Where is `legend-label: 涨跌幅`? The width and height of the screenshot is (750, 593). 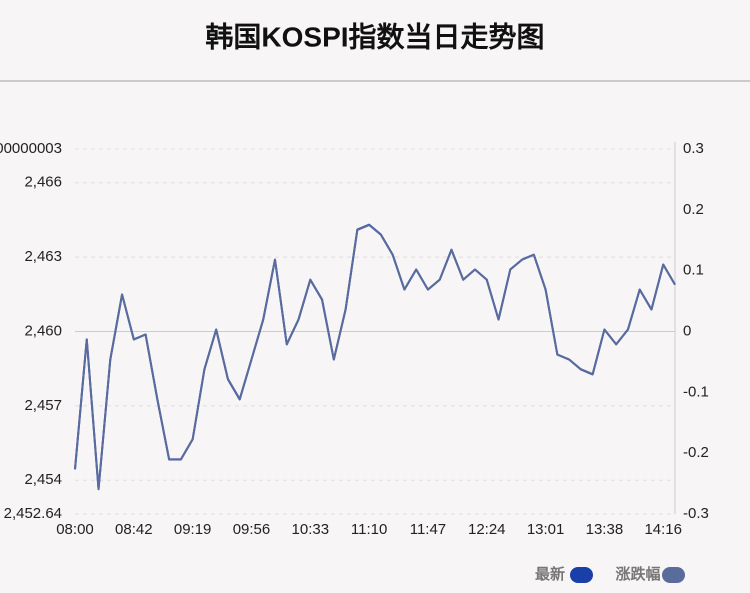
legend-label: 涨跌幅 is located at coordinates (637, 574).